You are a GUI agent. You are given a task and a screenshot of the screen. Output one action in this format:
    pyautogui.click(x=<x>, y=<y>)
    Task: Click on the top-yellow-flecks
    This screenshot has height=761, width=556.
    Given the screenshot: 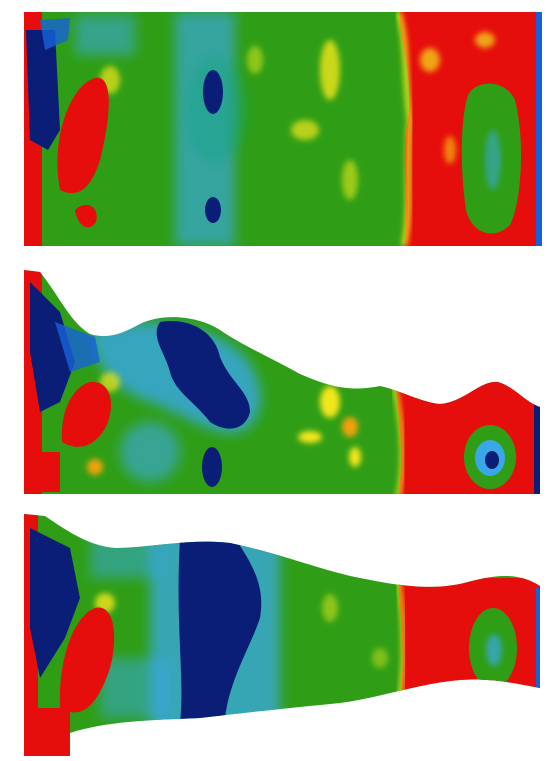 What is the action you would take?
    pyautogui.click(x=229, y=120)
    